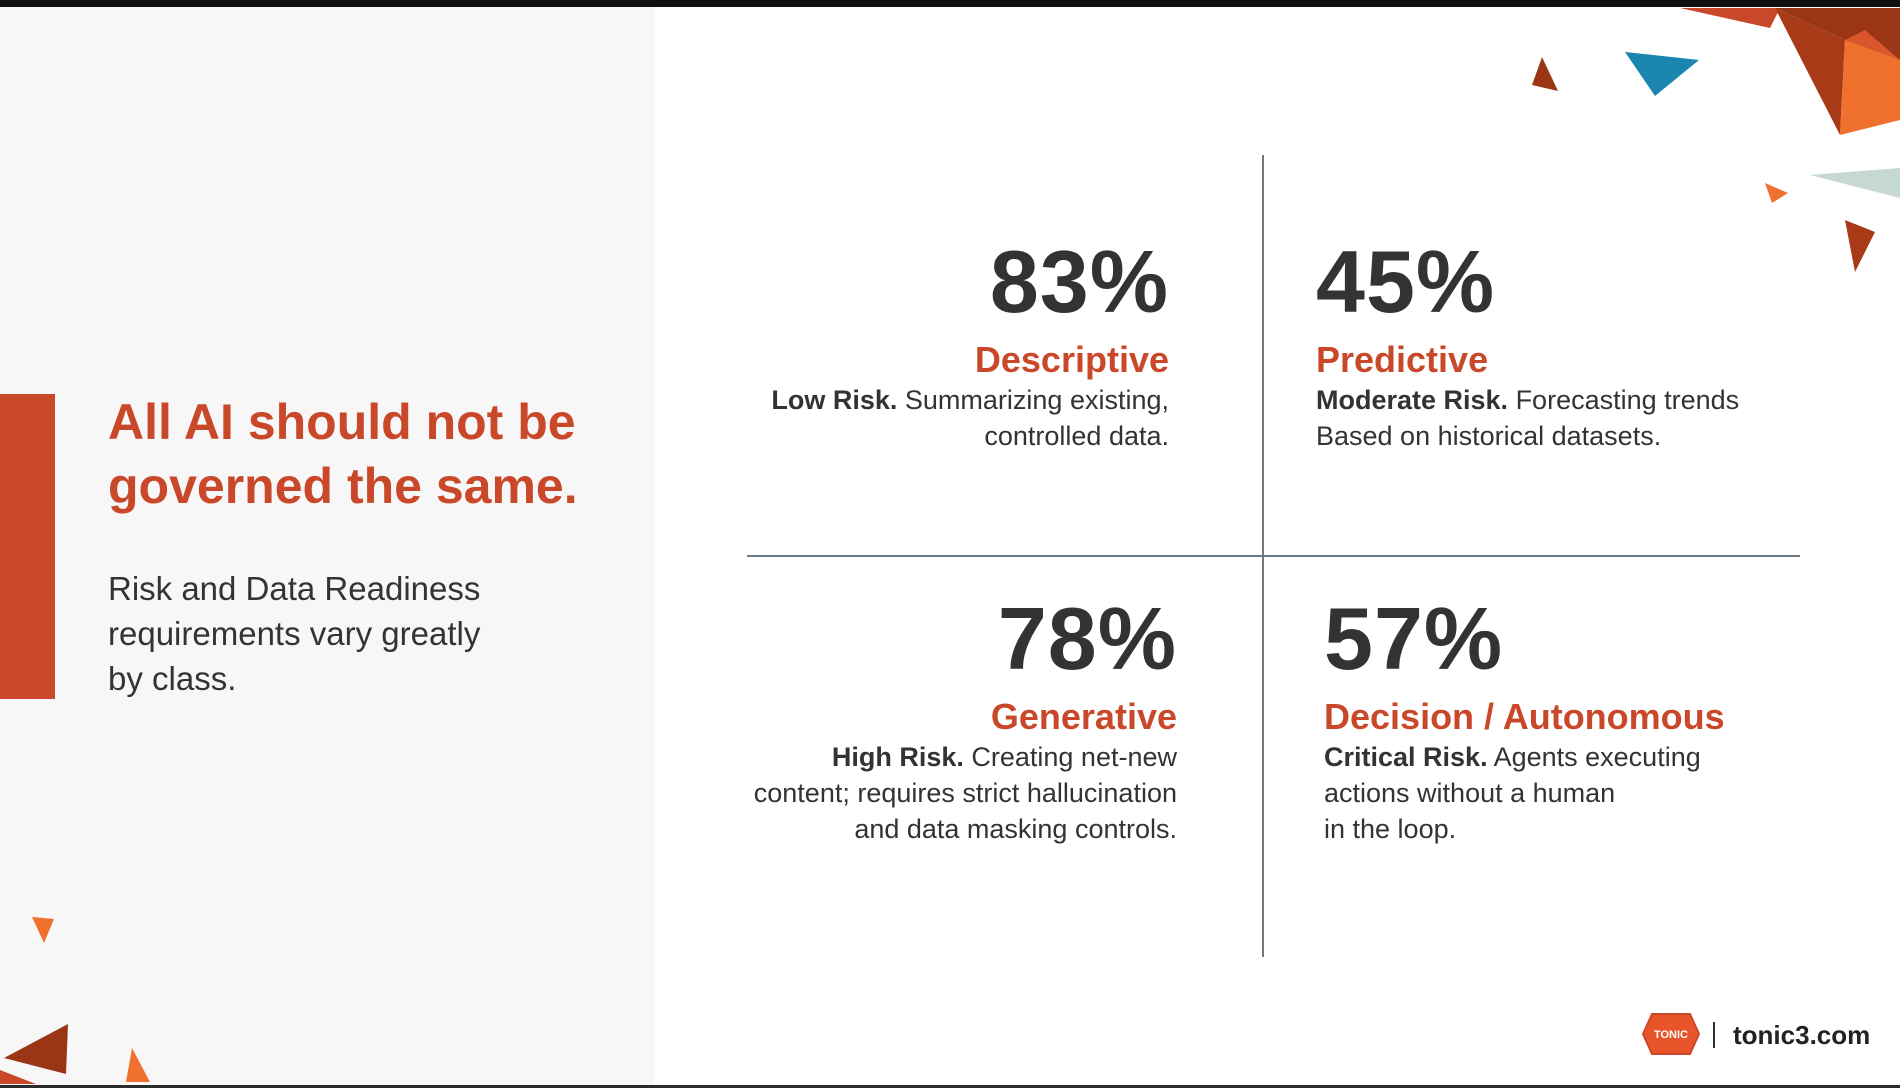 The image size is (1900, 1088). Describe the element at coordinates (1790, 140) in the screenshot. I see `decorative-polygons-top-right` at that location.